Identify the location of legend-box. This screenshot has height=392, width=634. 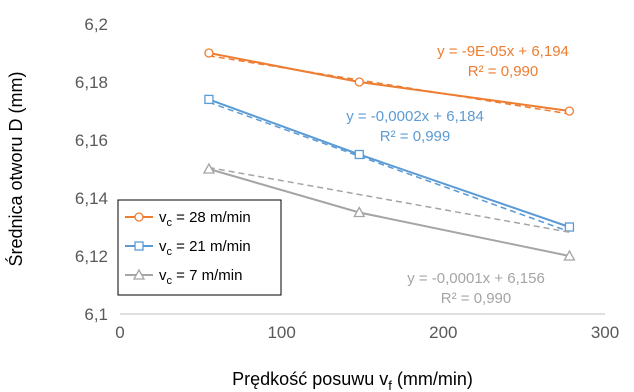
(199, 247).